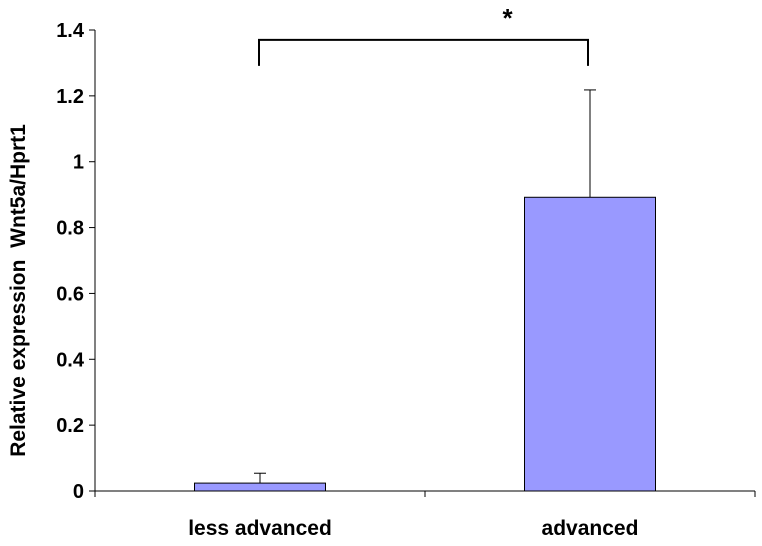  What do you see at coordinates (70, 426) in the screenshot?
I see `y-tick-label: 0.2` at bounding box center [70, 426].